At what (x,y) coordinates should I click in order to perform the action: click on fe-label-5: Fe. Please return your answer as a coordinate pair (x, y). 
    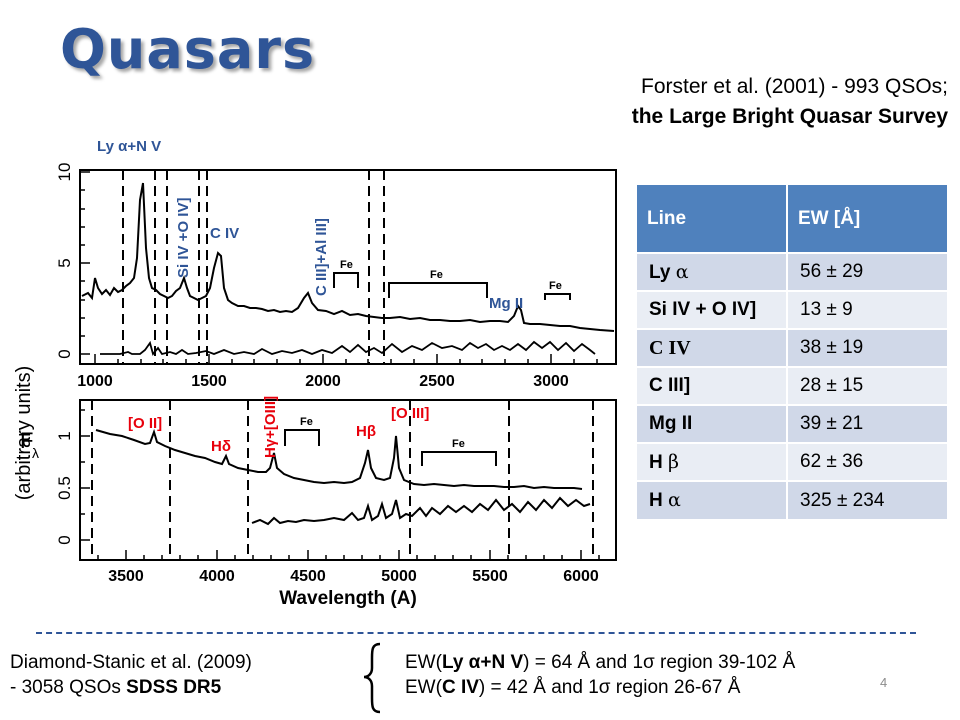
    Looking at the image, I should click on (458, 444).